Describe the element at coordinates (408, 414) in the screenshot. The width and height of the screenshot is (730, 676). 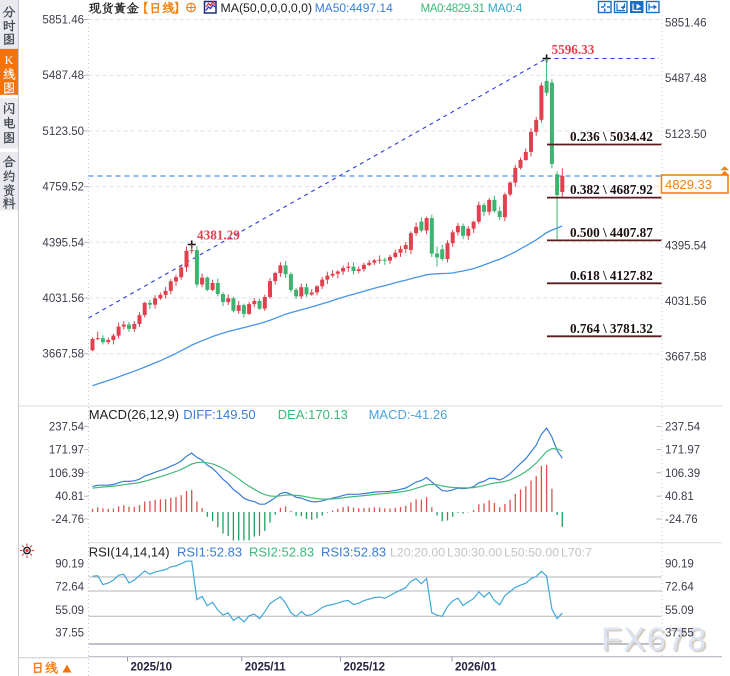
I see `svg-text: MACD:-41.26` at that location.